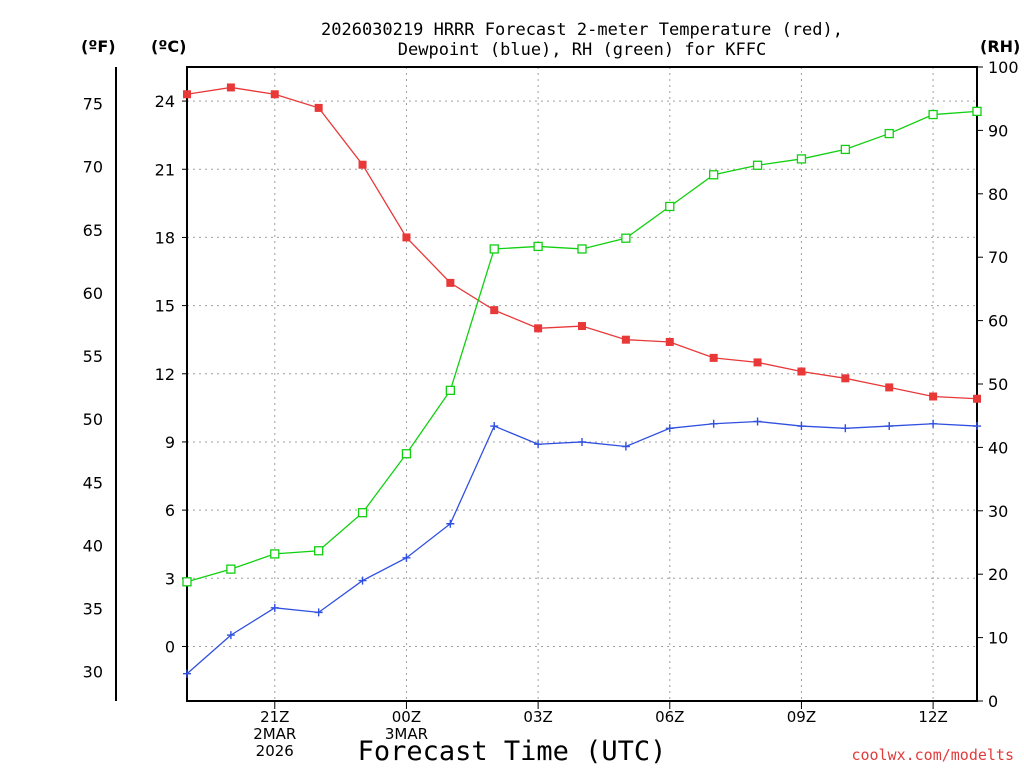 This screenshot has height=768, width=1024. What do you see at coordinates (274, 734) in the screenshot?
I see `x-tick-label: 2MAR` at bounding box center [274, 734].